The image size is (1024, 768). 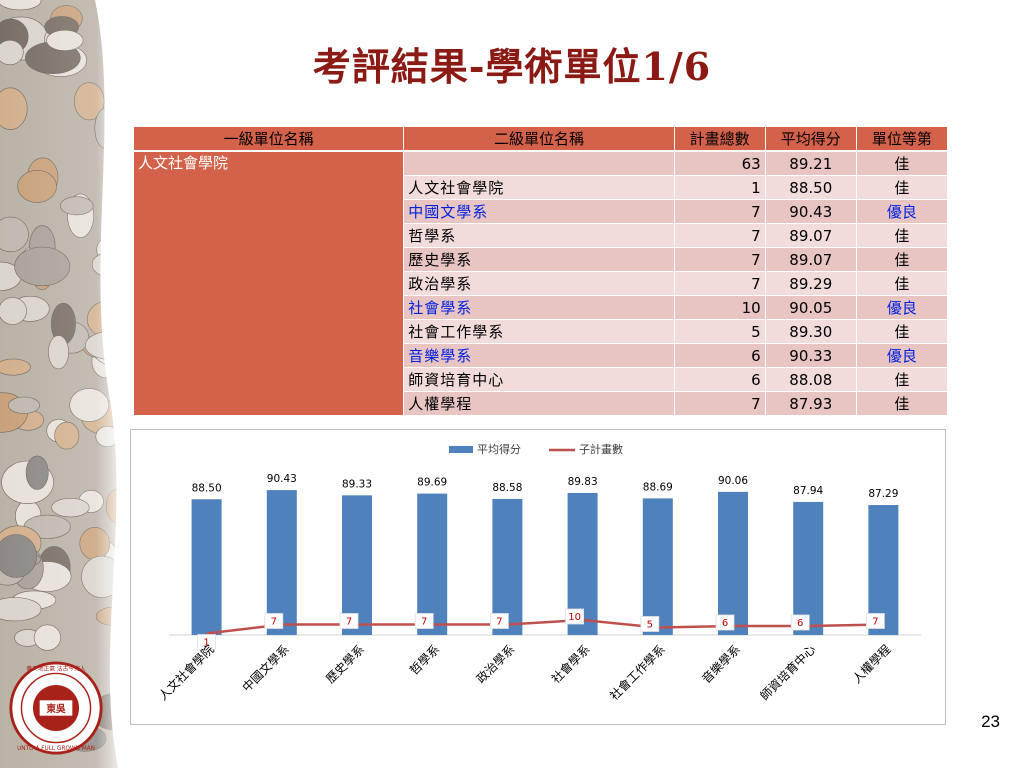 I want to click on bar-data-label: 90.43, so click(x=282, y=479).